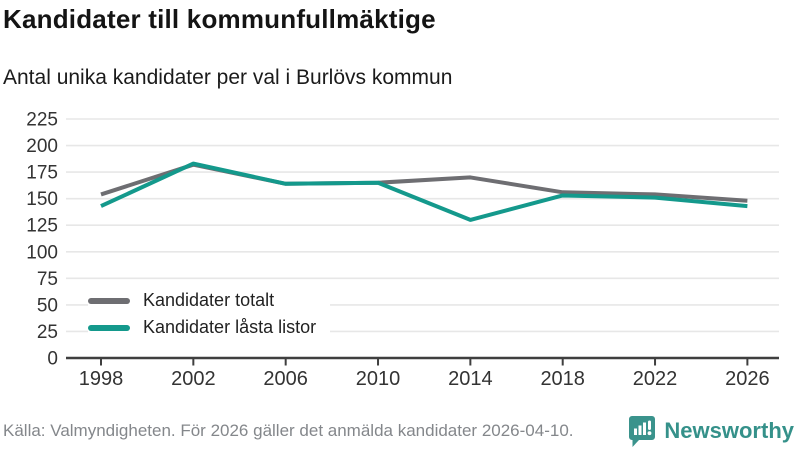 This screenshot has height=450, width=800. Describe the element at coordinates (655, 379) in the screenshot. I see `x-tick-label: 2022` at that location.